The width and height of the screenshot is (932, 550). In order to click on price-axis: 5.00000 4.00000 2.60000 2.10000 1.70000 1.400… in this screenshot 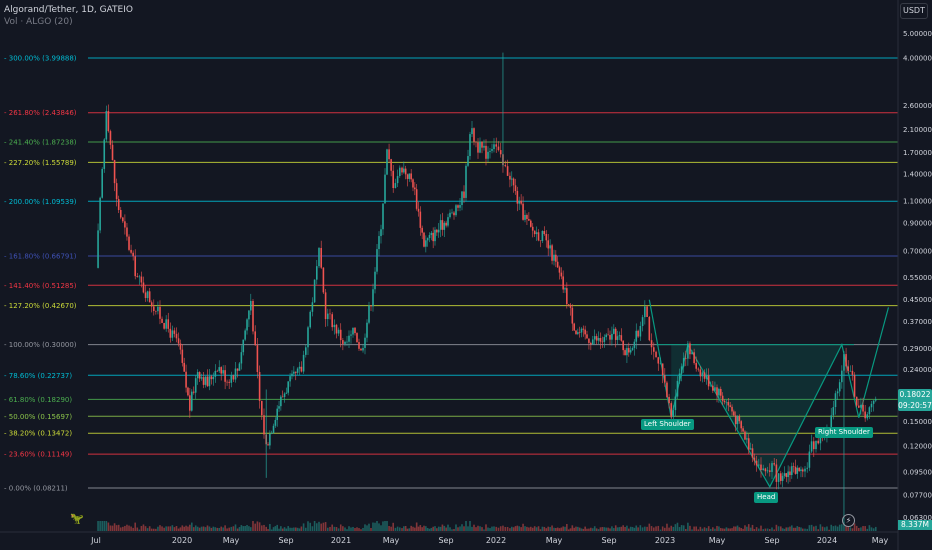, I will do `click(917, 276)`.